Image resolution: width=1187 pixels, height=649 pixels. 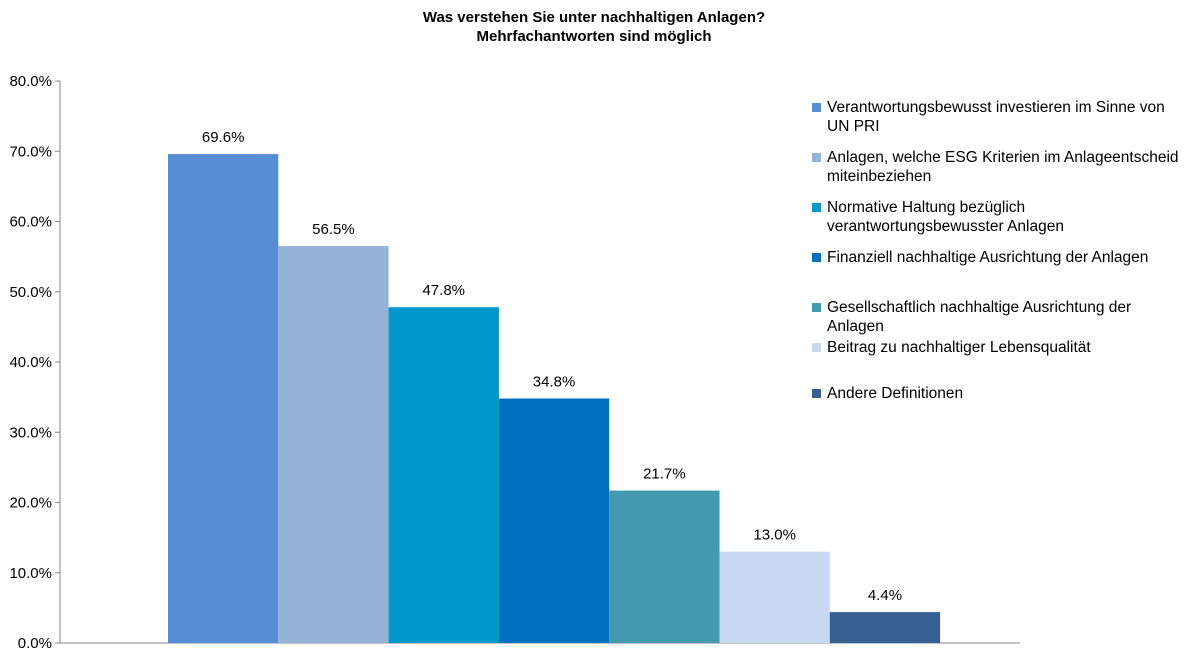 I want to click on y-tick-label: 50.0%, so click(x=30, y=292).